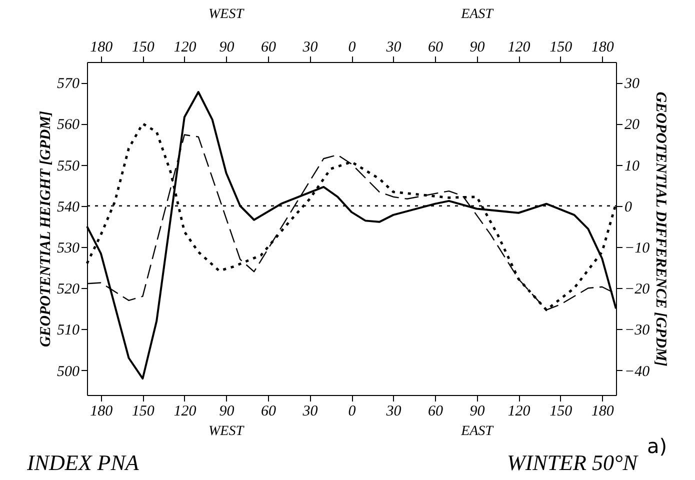 Image resolution: width=695 pixels, height=480 pixels. I want to click on y2-tick-label: 30, so click(632, 84).